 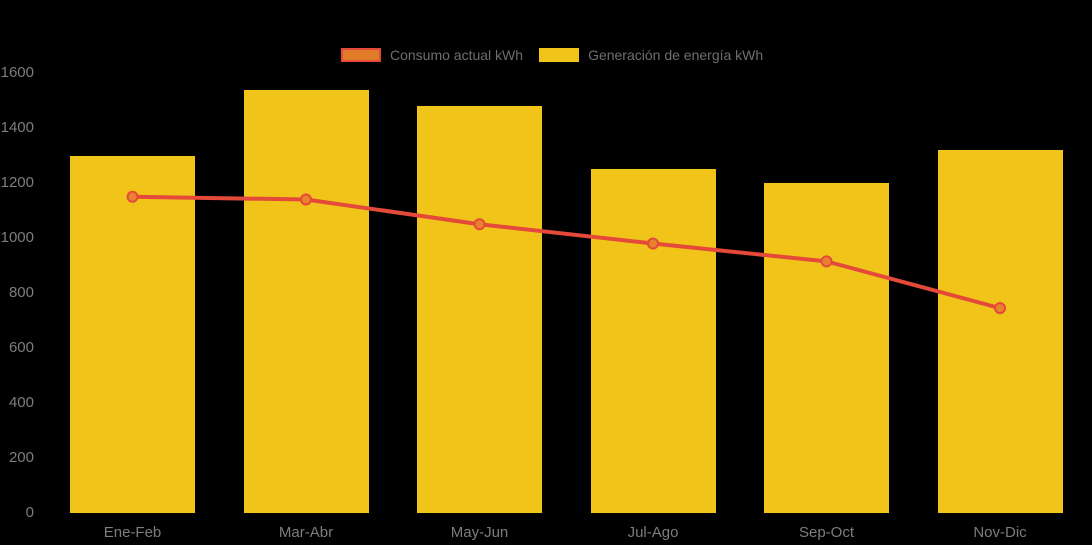 I want to click on x-tick-label: Mar-Abr, so click(x=306, y=532).